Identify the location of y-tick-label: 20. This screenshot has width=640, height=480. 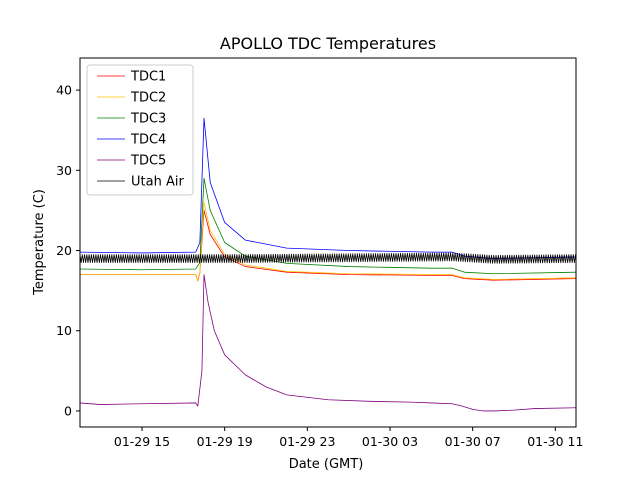
(64, 250).